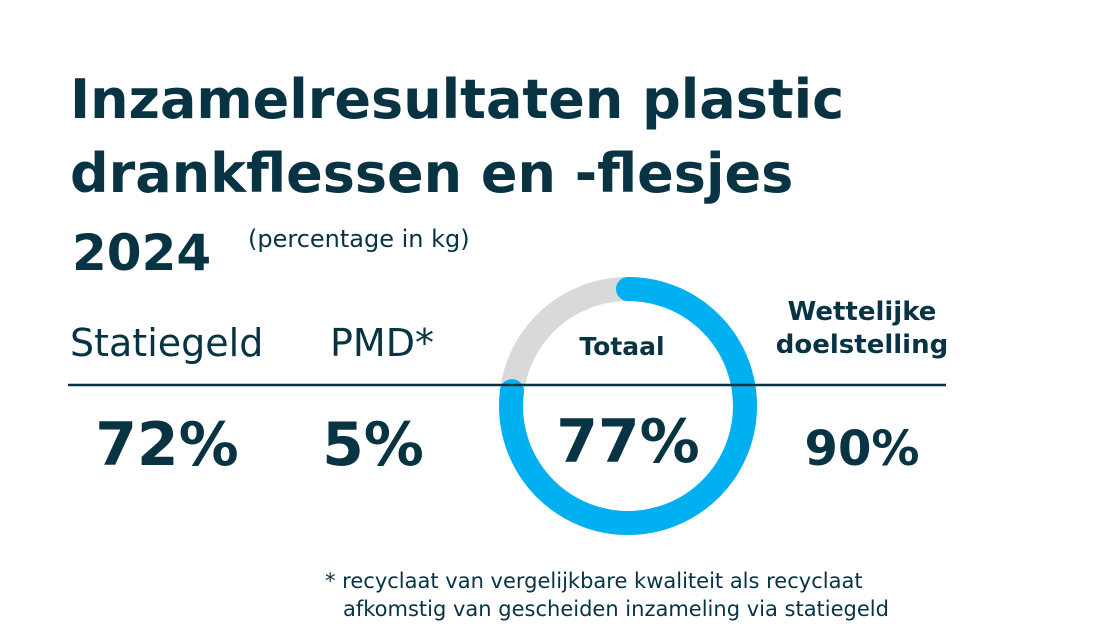 This screenshot has width=1112, height=634. I want to click on ring, so click(628, 406).